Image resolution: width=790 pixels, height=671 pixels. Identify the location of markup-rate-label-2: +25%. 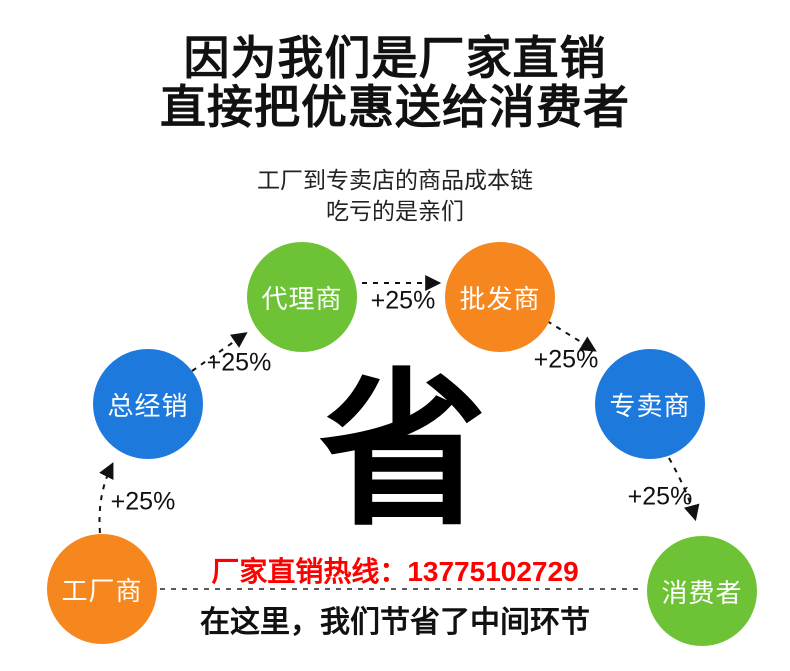
(239, 362).